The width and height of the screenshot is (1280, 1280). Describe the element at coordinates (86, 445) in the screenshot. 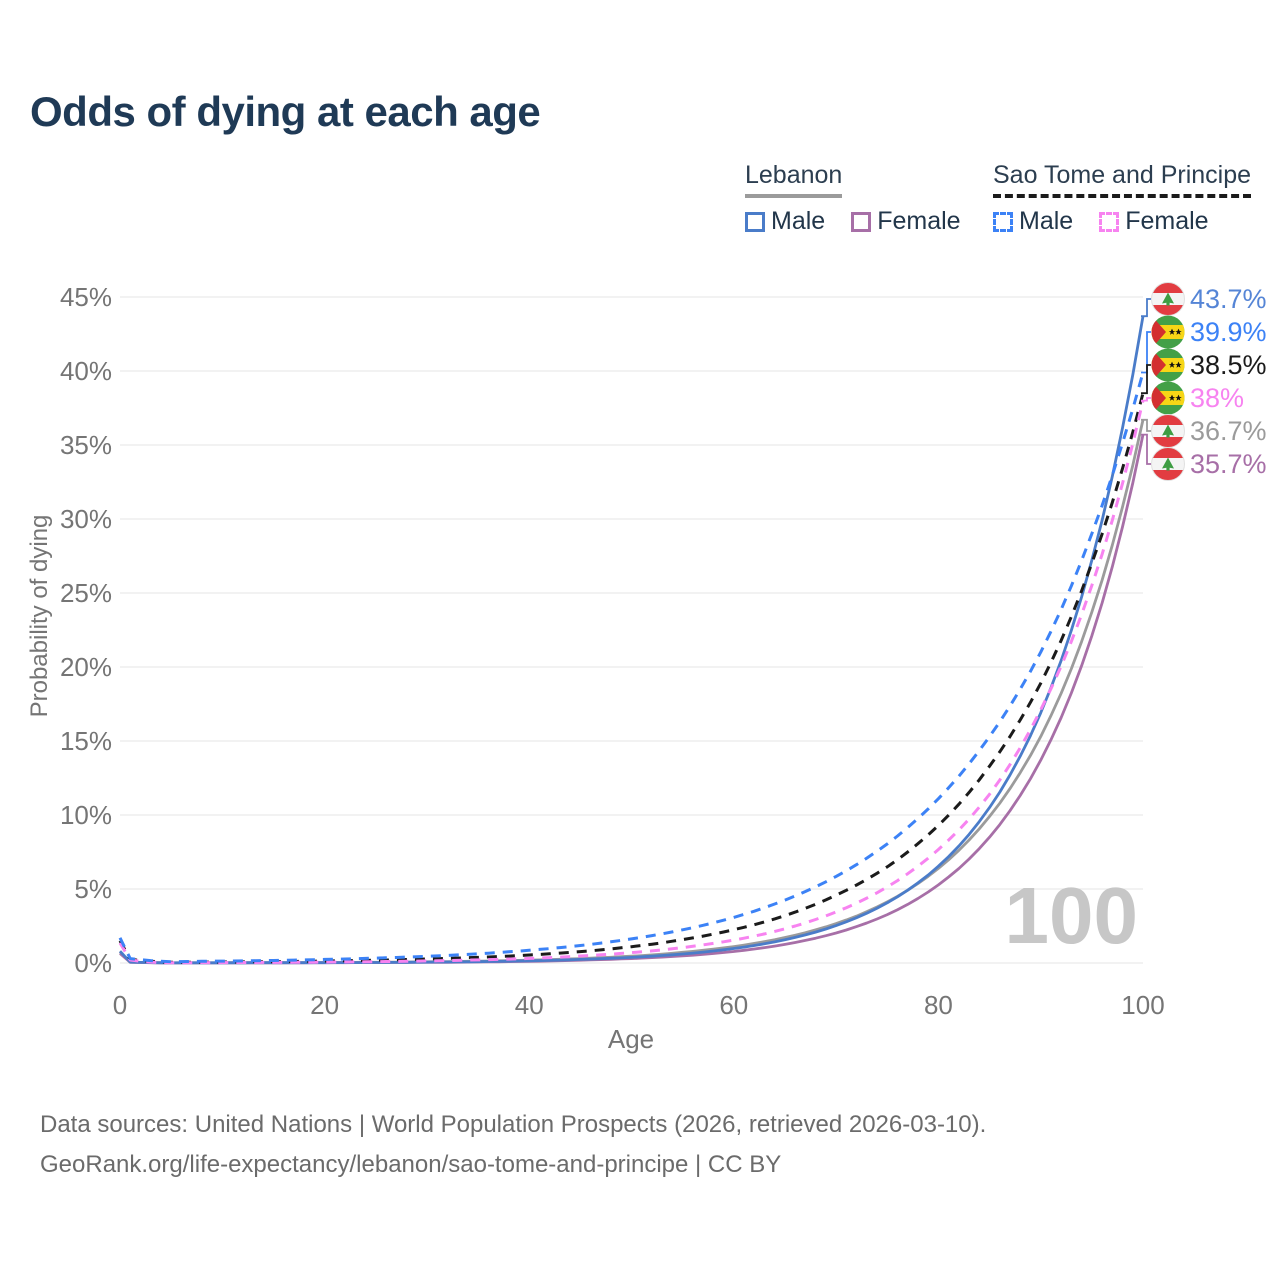

I see `y-tick-label: 35%` at that location.